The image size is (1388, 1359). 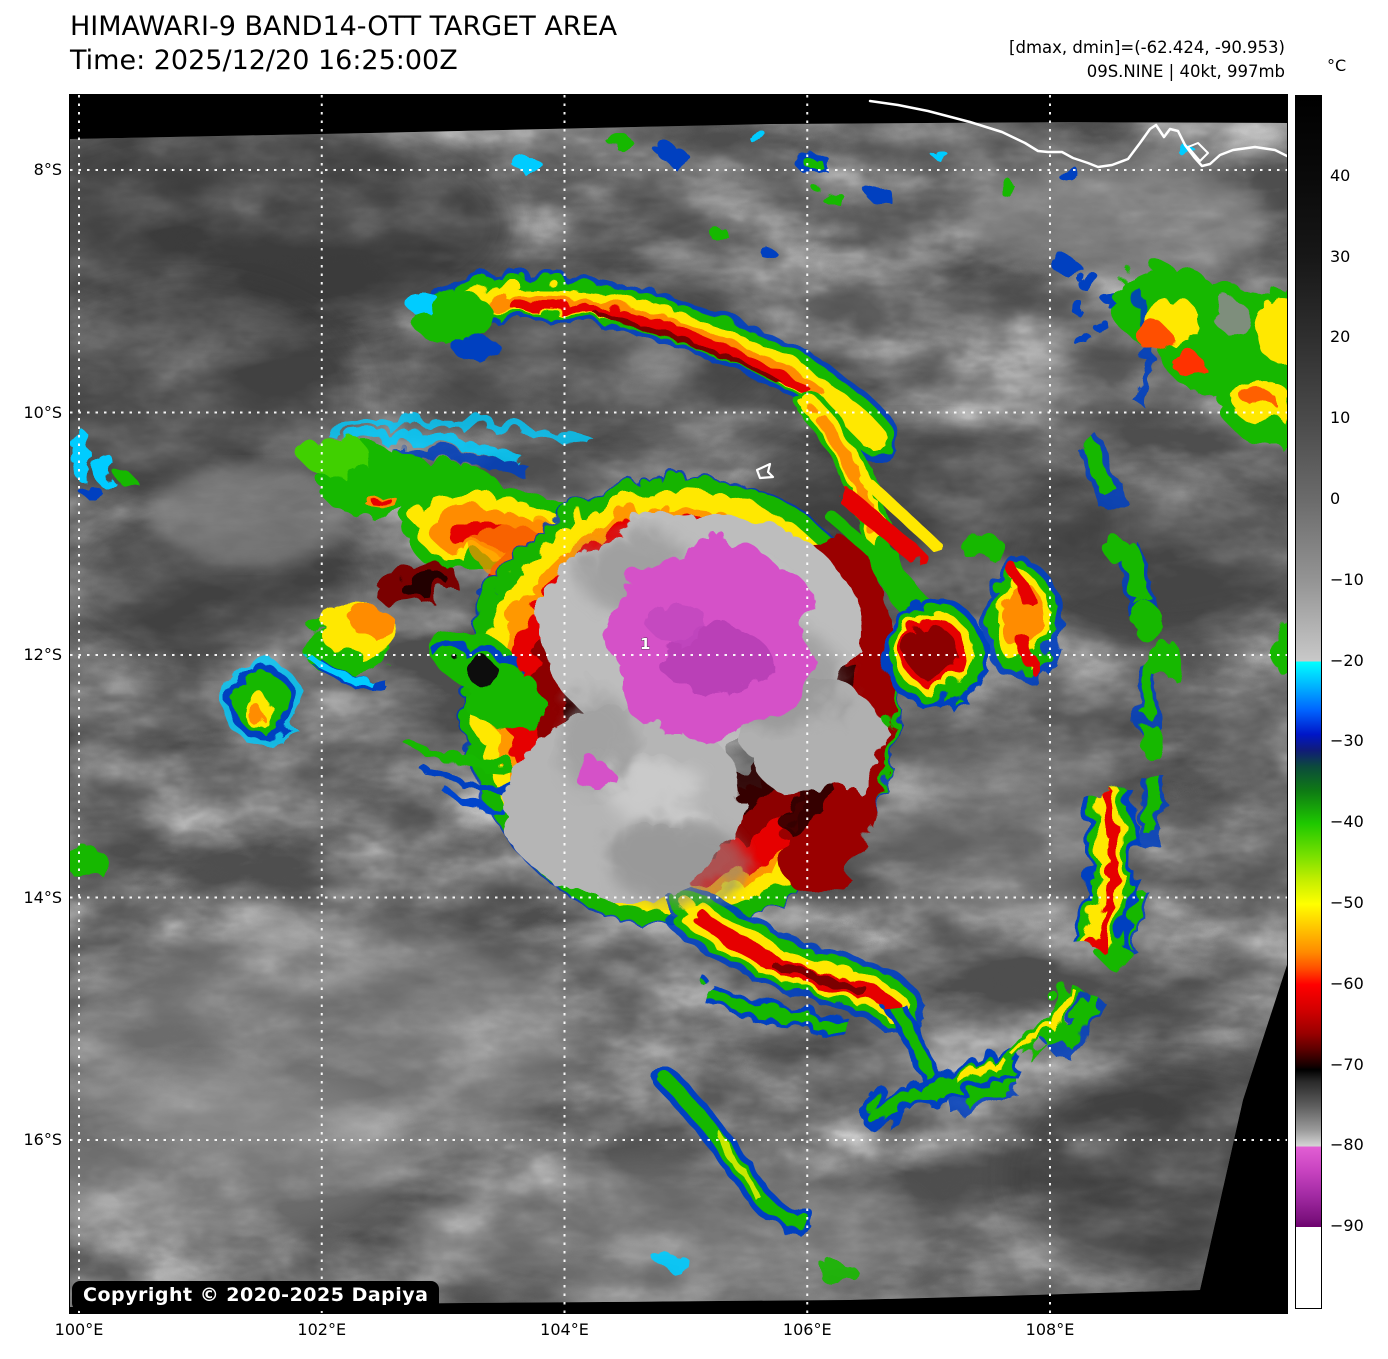 What do you see at coordinates (807, 1329) in the screenshot?
I see `x-tick-label: 106°E` at bounding box center [807, 1329].